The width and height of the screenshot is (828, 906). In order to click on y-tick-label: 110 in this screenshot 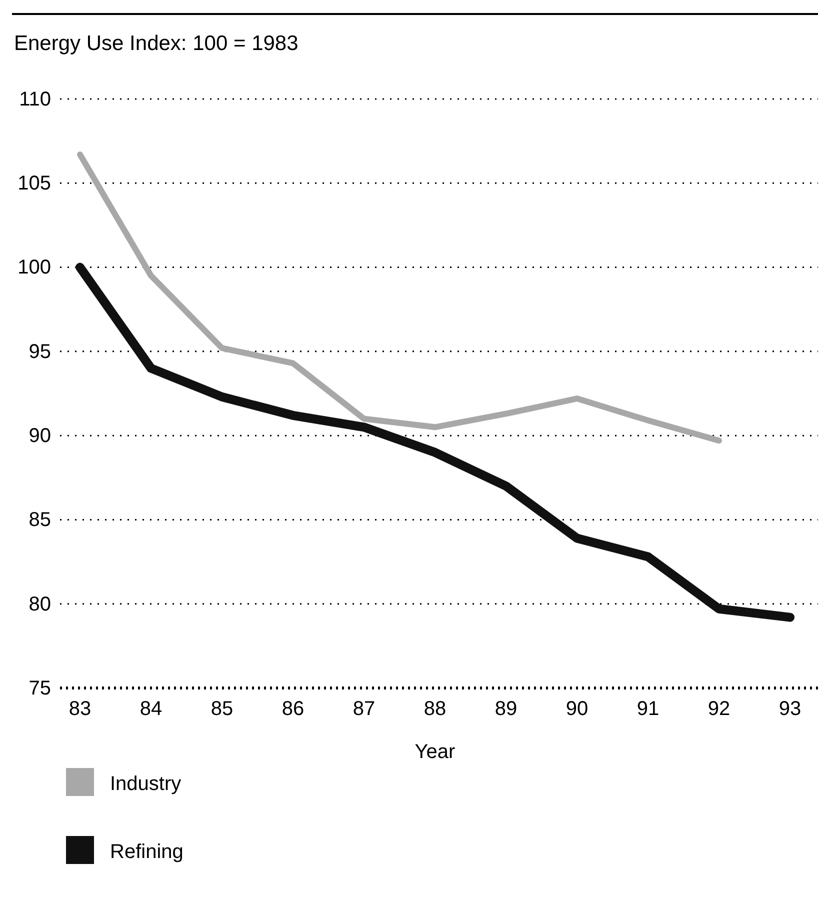, I will do `click(35, 99)`.